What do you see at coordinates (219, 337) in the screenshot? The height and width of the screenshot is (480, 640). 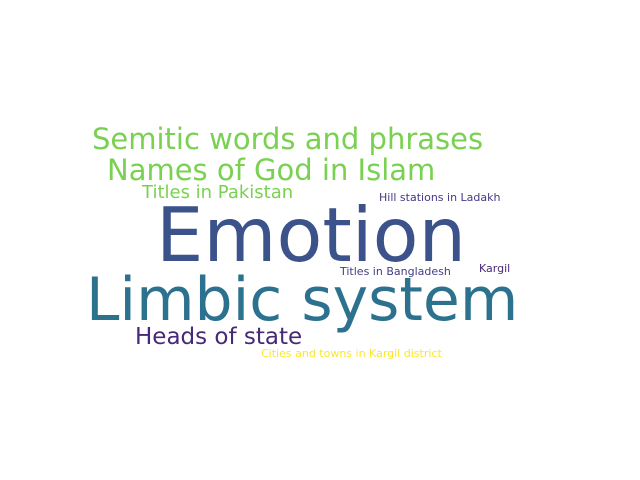 I see `word-heads-of-state: Heads of state` at bounding box center [219, 337].